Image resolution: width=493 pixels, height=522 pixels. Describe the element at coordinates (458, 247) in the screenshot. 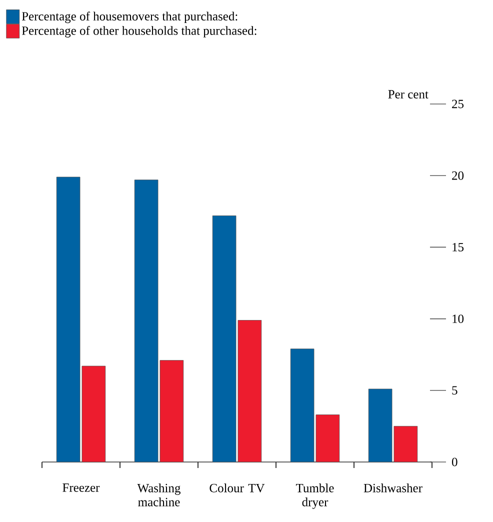

I see `y-tick-label: 15` at that location.